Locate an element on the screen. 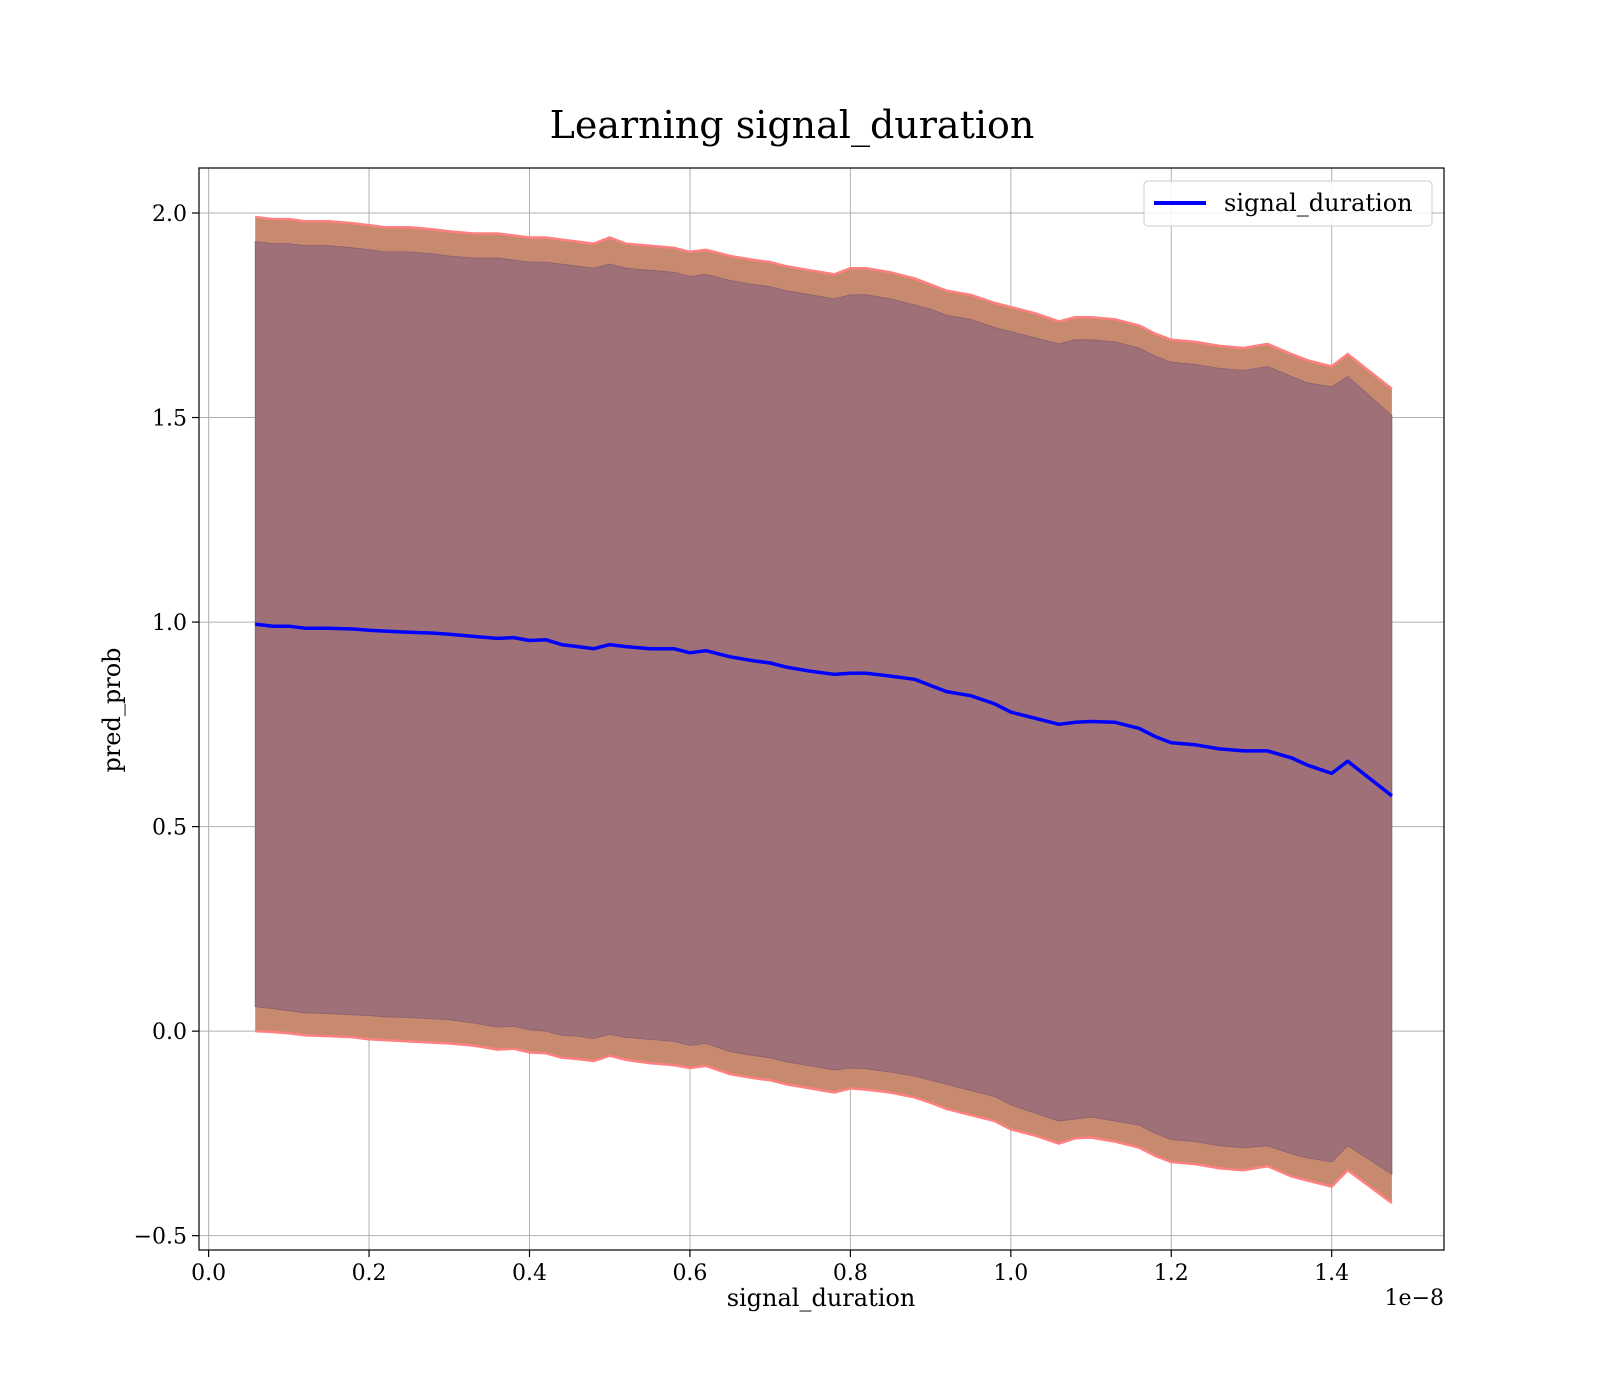  x-axis-offset-label: 1e−8 is located at coordinates (1414, 1298).